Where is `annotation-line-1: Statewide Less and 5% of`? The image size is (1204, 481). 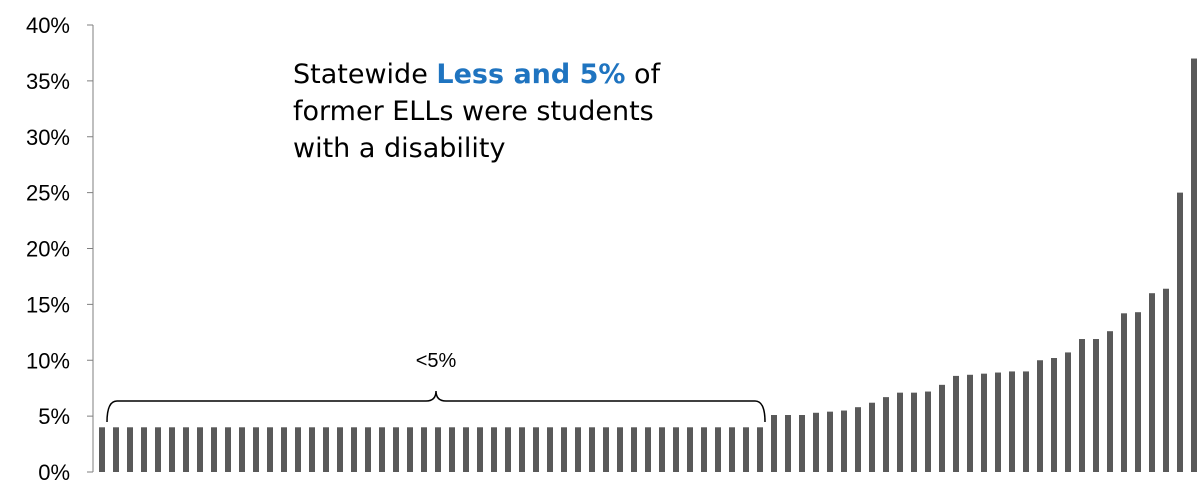
annotation-line-1: Statewide Less and 5% of is located at coordinates (523, 74).